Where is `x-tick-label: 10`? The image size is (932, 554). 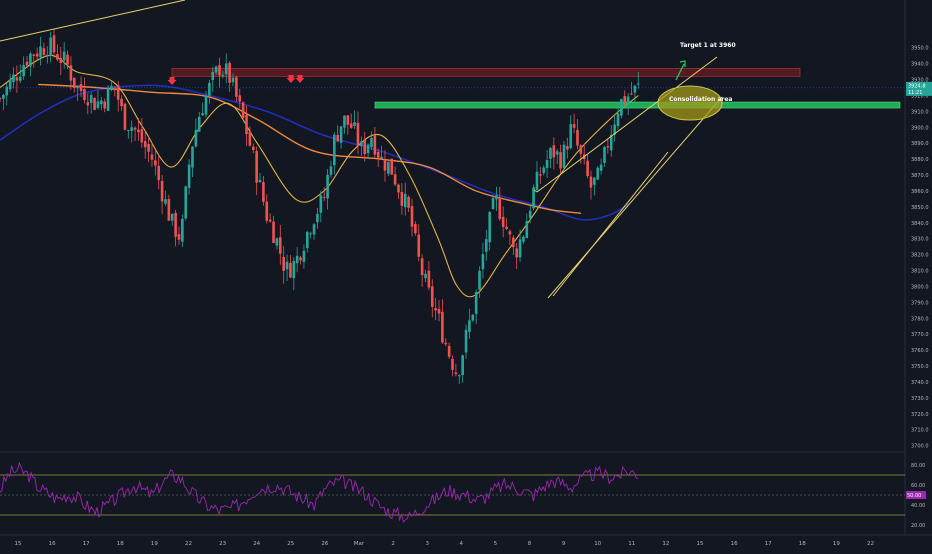 x-tick-label: 10 is located at coordinates (597, 544).